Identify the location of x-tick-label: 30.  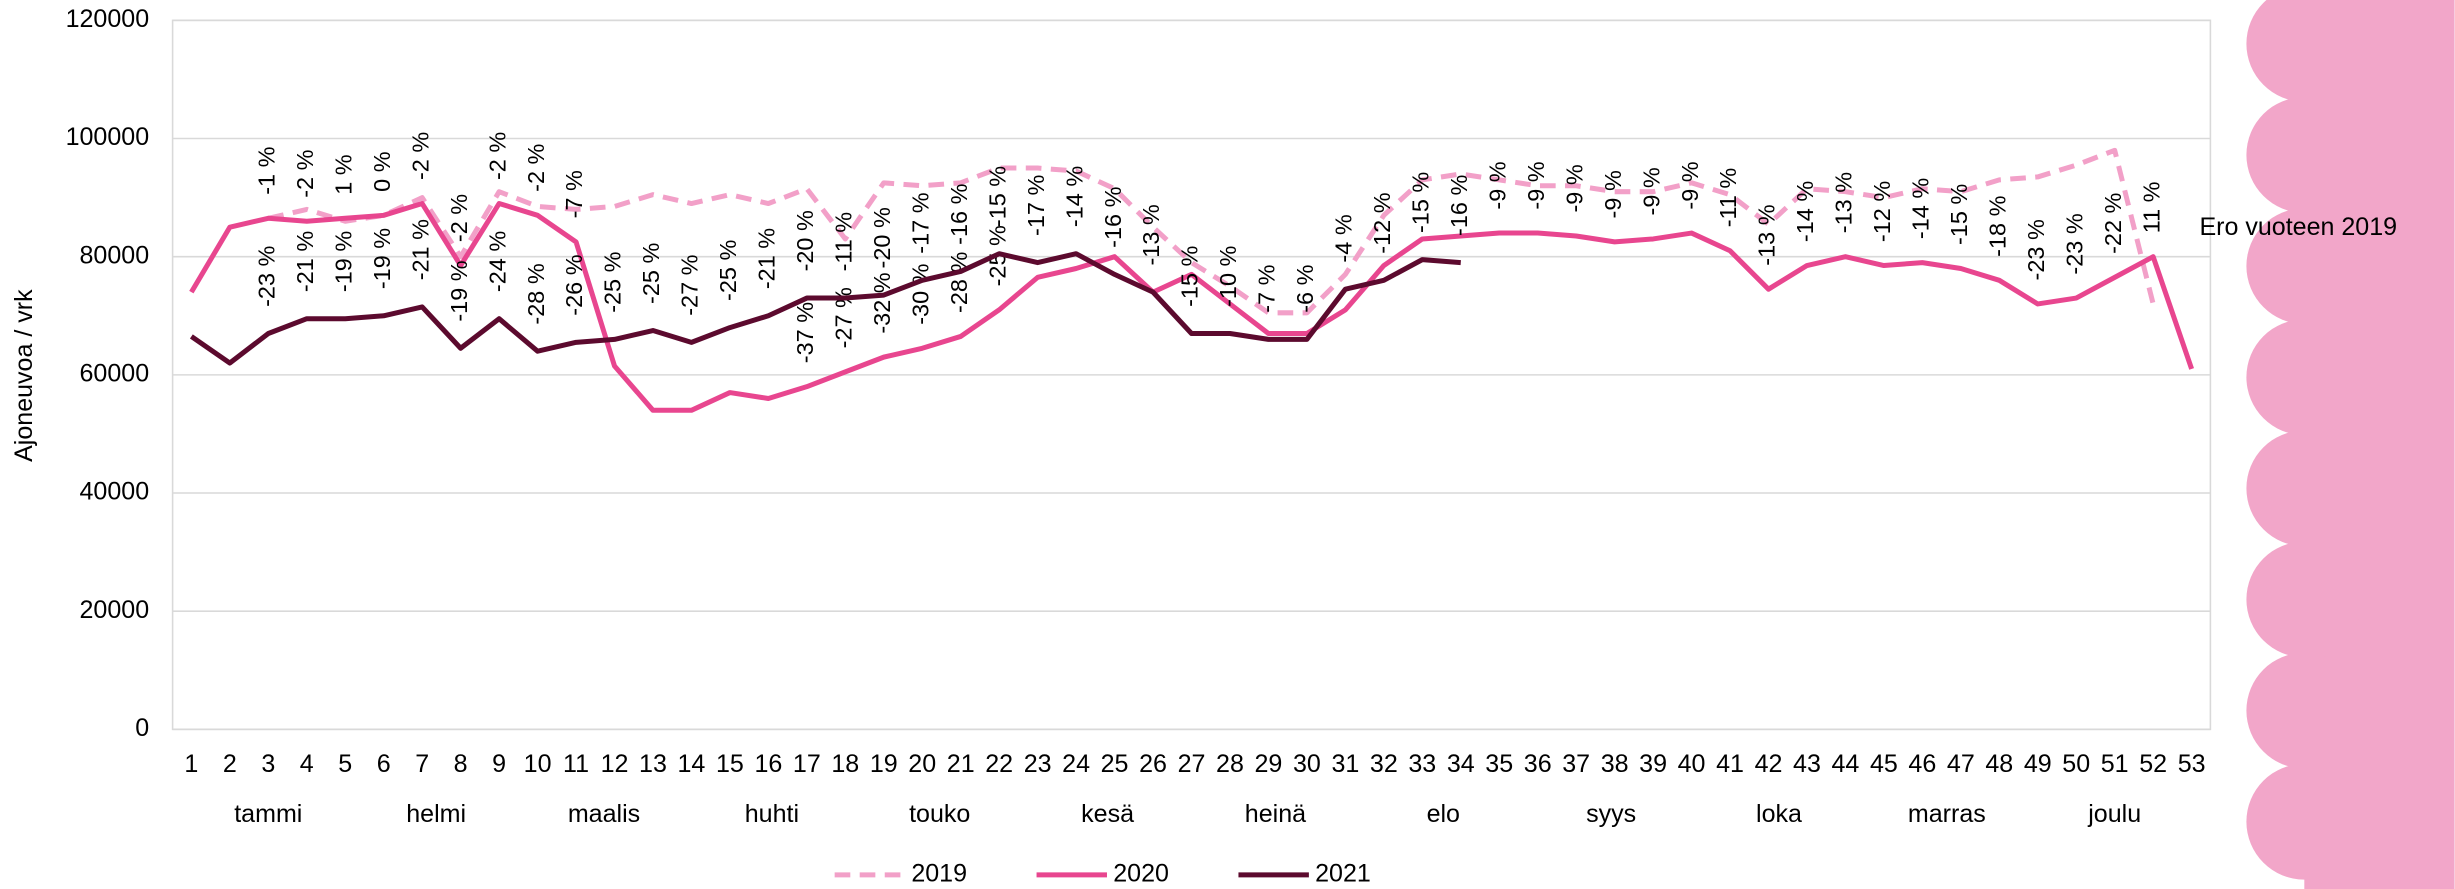
(1307, 764).